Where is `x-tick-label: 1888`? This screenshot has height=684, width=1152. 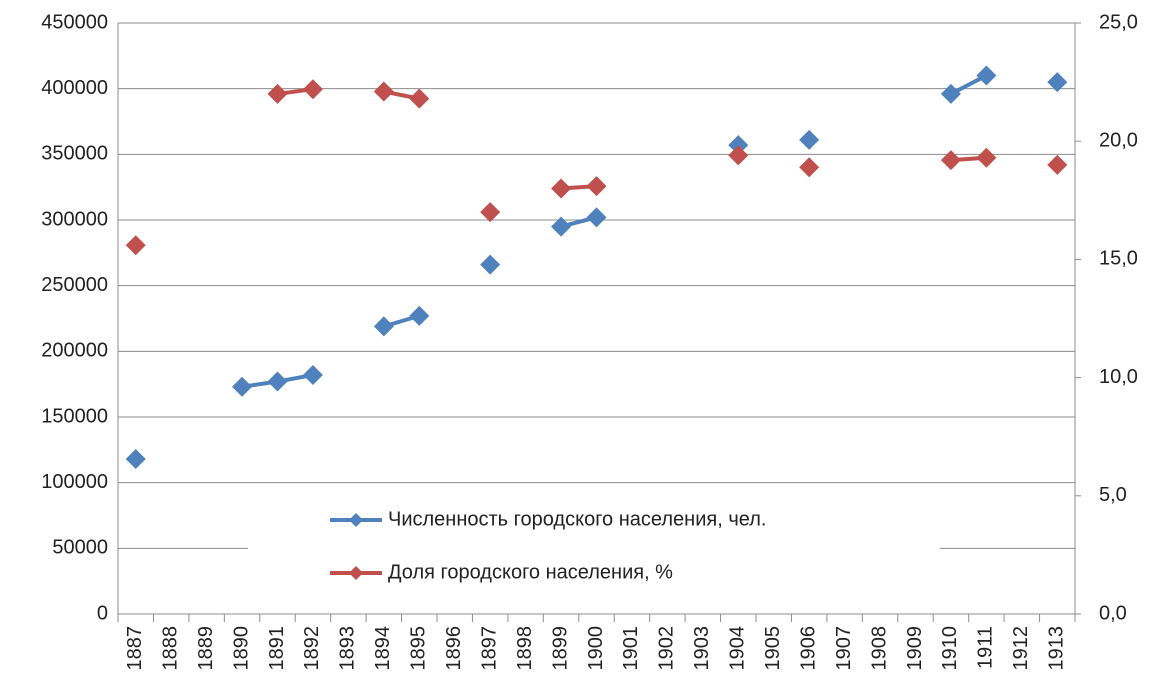 x-tick-label: 1888 is located at coordinates (170, 648).